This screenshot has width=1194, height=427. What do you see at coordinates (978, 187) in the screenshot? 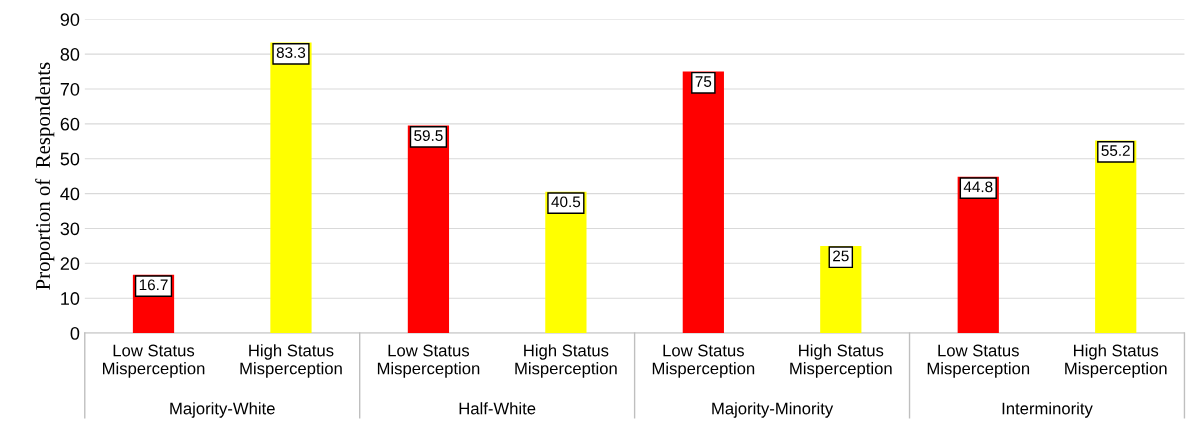
I see `data-label: 44.8` at bounding box center [978, 187].